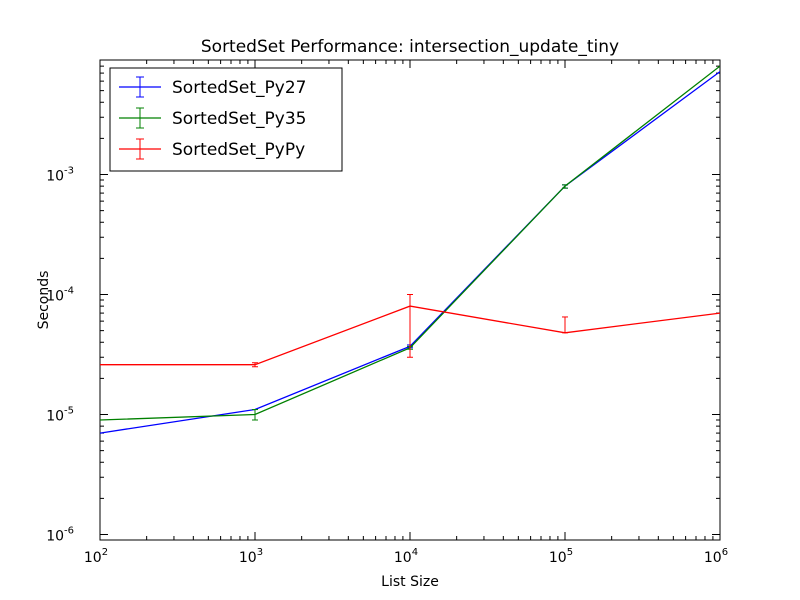  What do you see at coordinates (60, 295) in the screenshot?
I see `y-tick-label: 10⁻⁴` at bounding box center [60, 295].